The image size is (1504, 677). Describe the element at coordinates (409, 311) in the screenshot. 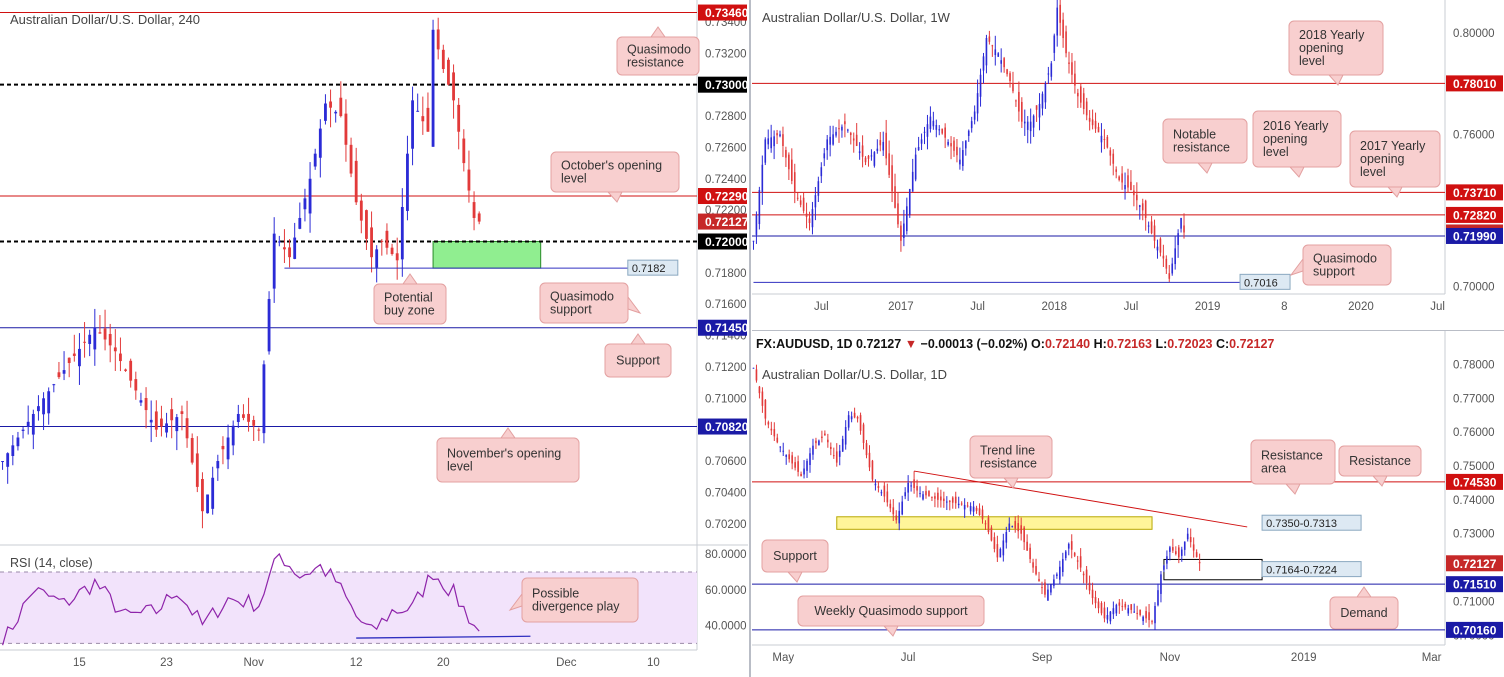

I see `h4-callout-text: buy zone` at that location.